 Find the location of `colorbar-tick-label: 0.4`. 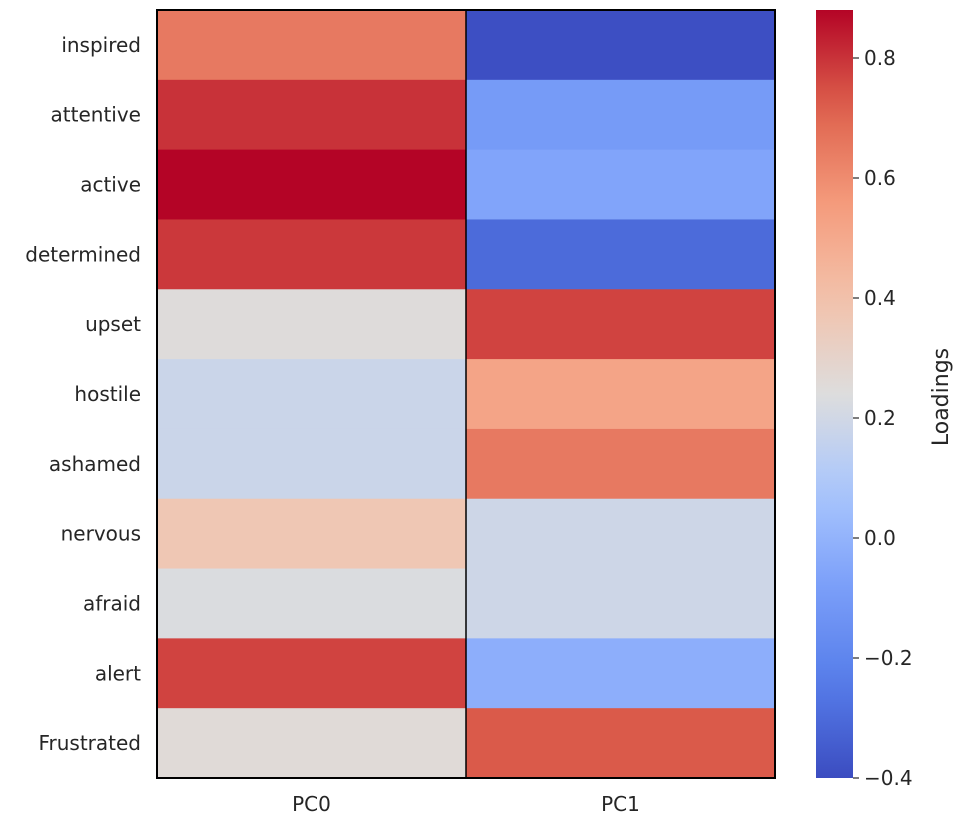

colorbar-tick-label: 0.4 is located at coordinates (880, 298).